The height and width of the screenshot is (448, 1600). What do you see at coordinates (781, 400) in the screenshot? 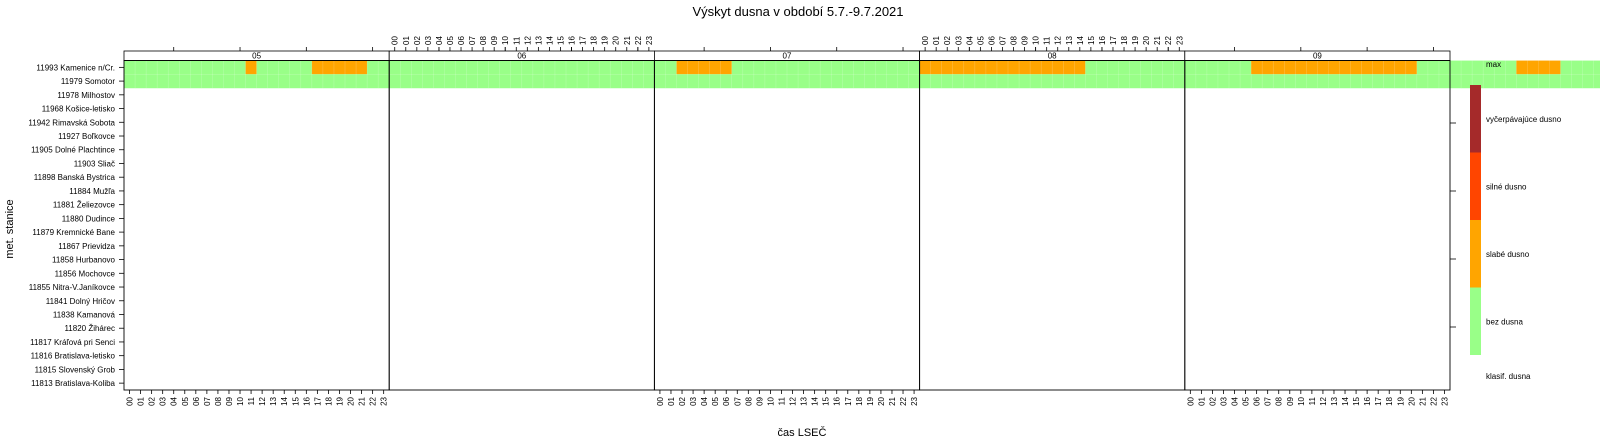
I see `hour-tick-label: 11` at bounding box center [781, 400].